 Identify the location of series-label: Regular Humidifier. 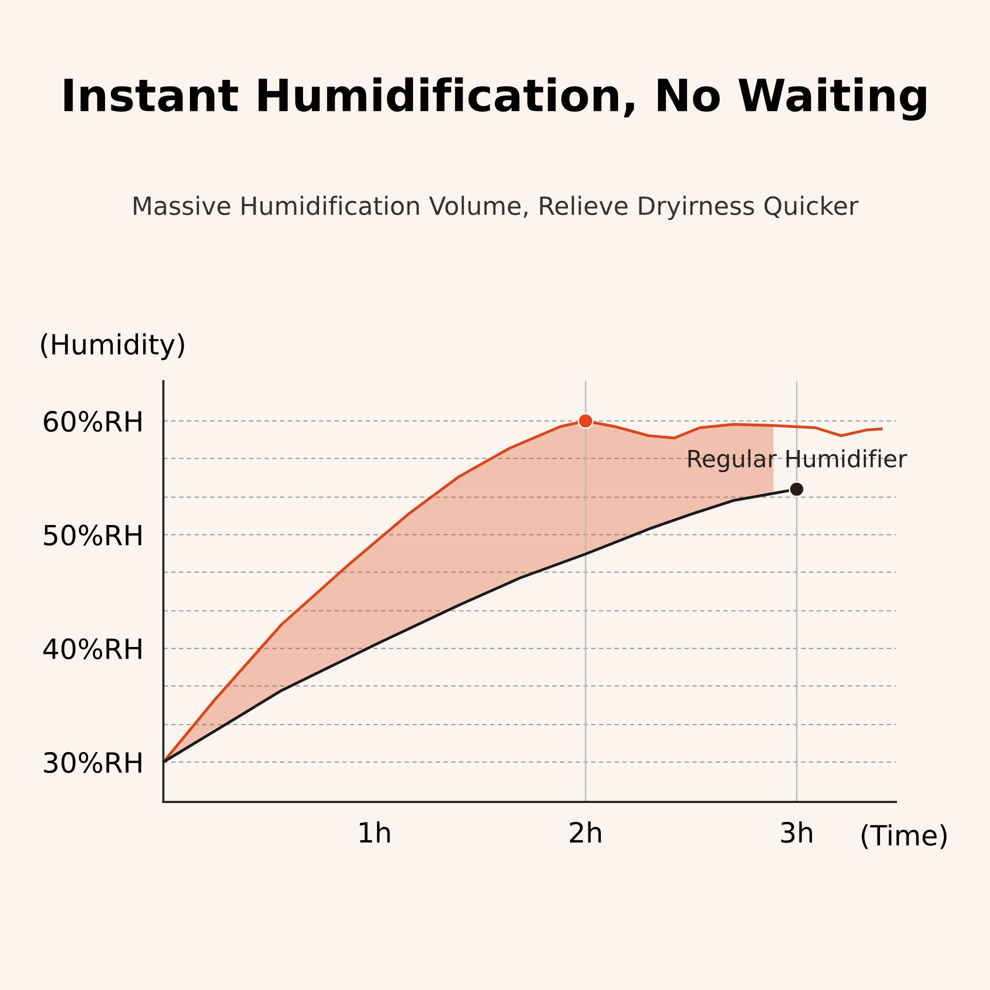
(798, 460).